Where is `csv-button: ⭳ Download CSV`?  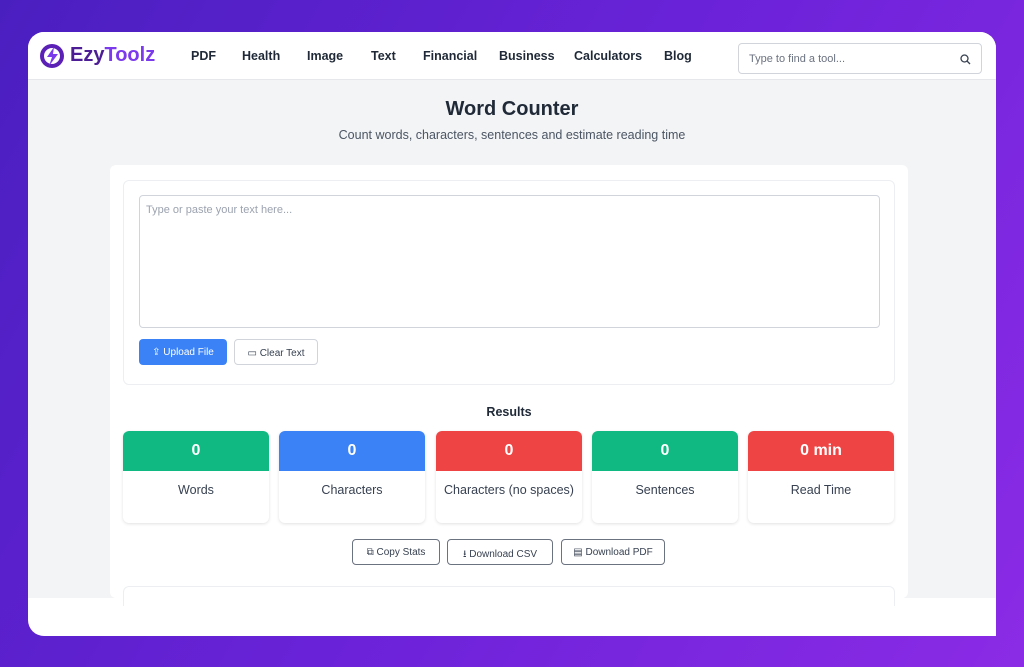 csv-button: ⭳ Download CSV is located at coordinates (500, 552).